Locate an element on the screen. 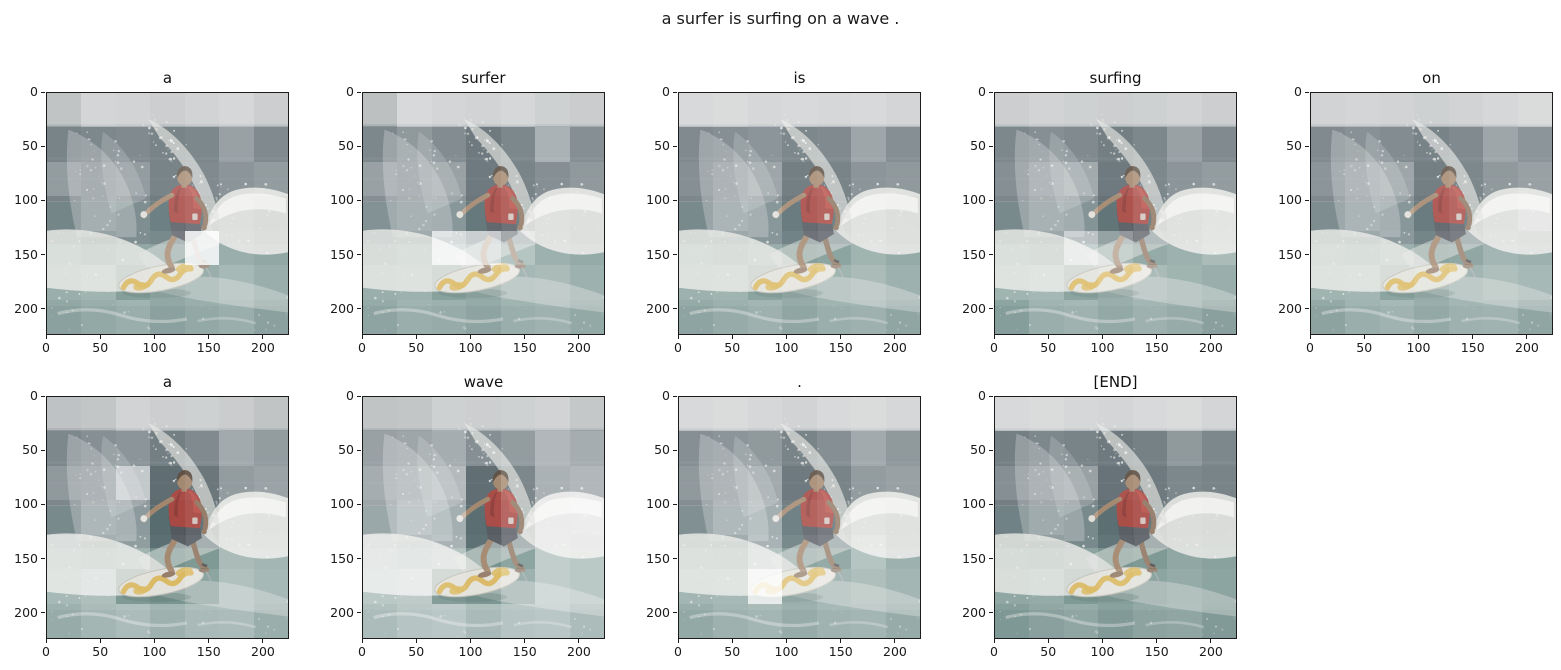 Image resolution: width=1561 pixels, height=670 pixels. x-tick-label: 0 is located at coordinates (46, 347).